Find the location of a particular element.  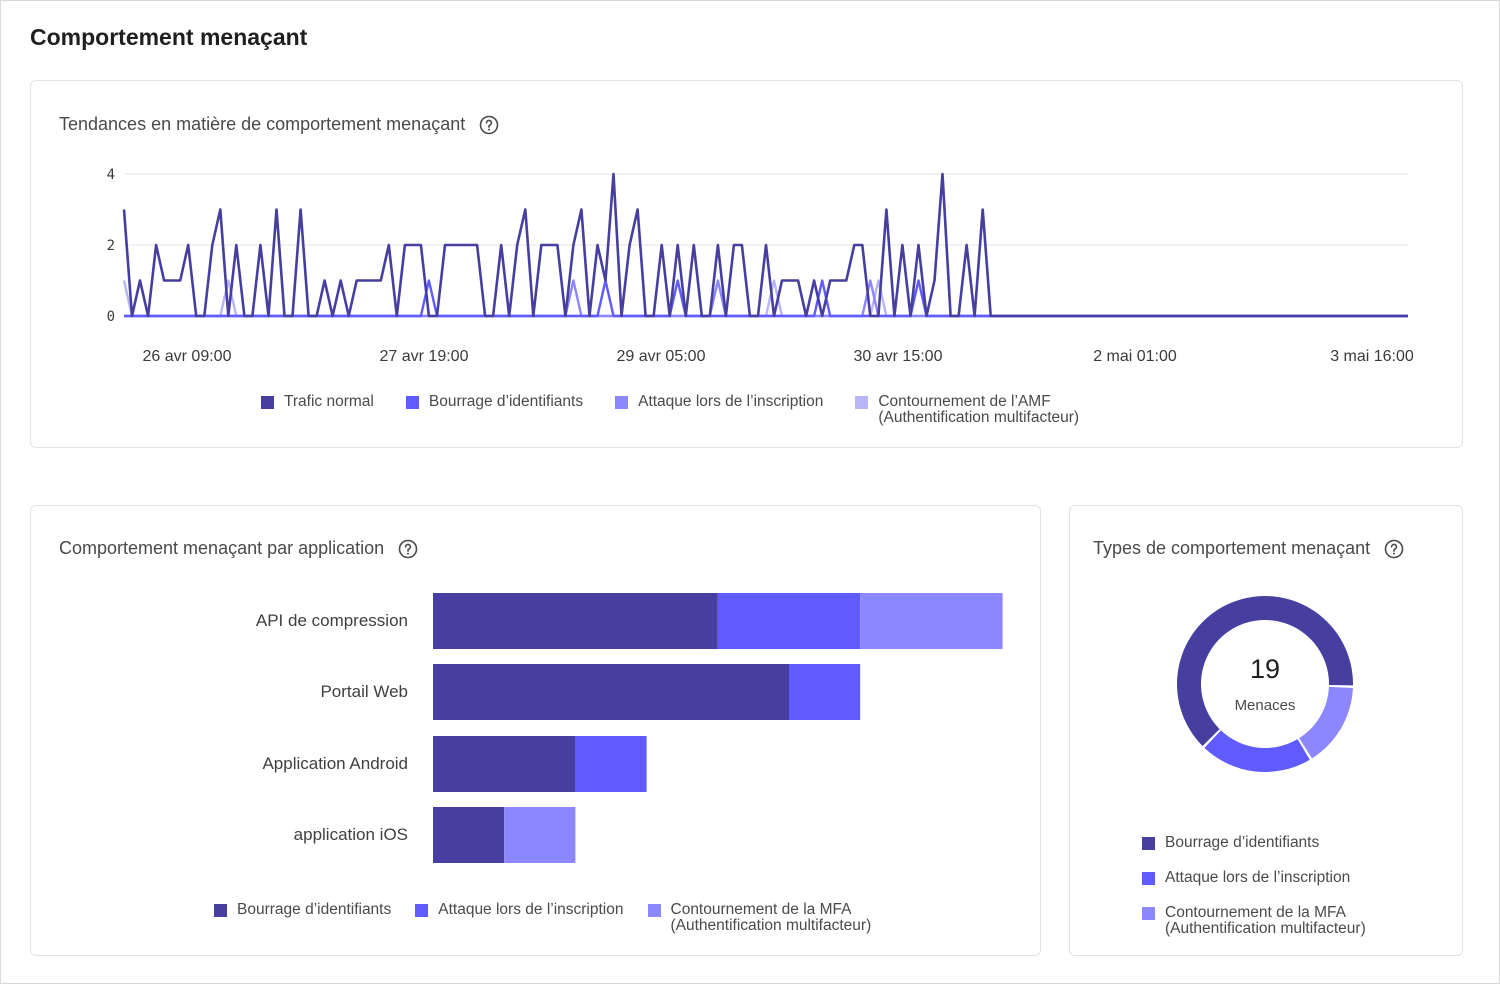

x-tick-label: 29 avr 05:00 is located at coordinates (661, 356).